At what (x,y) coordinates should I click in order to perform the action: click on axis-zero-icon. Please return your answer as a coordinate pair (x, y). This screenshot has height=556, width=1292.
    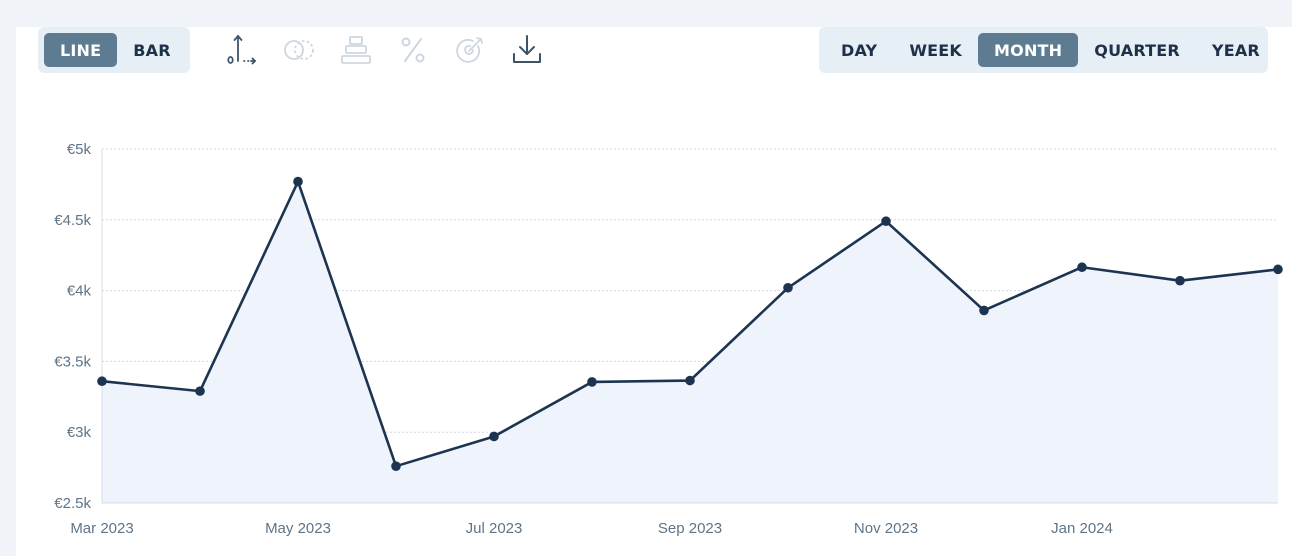
    Looking at the image, I should click on (242, 50).